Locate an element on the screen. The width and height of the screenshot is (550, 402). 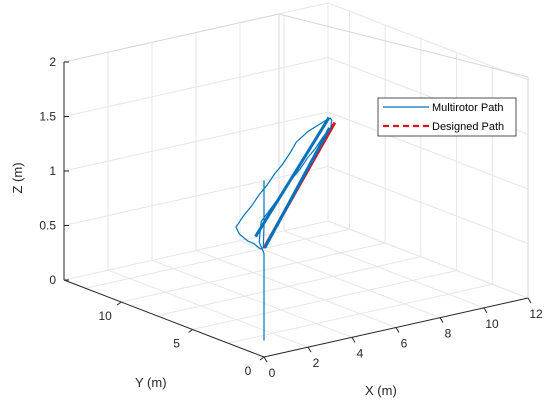
z-tick-label: 1 is located at coordinates (52, 171).